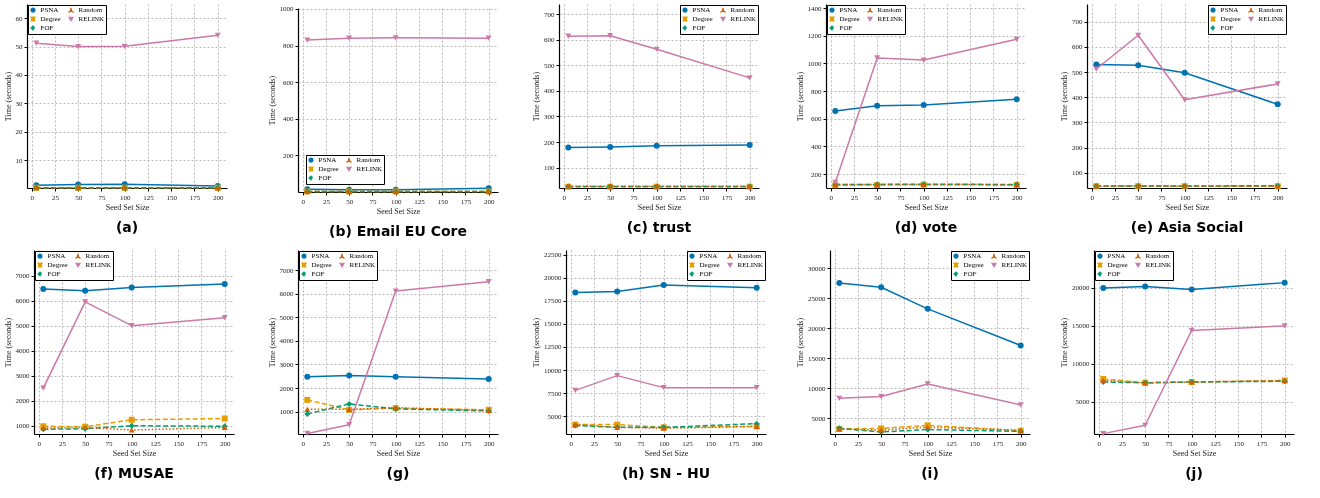 This screenshot has width=1320, height=498. What do you see at coordinates (1187, 227) in the screenshot?
I see `text: (e) Asia Social` at bounding box center [1187, 227].